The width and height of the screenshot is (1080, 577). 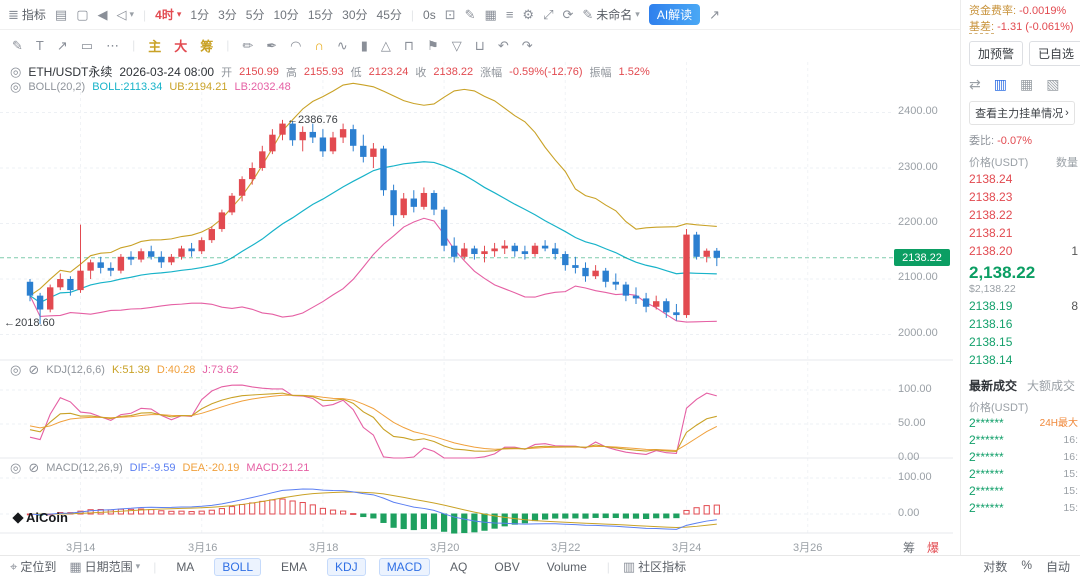 I want to click on macd-dif-value: DIF:-9.59, so click(x=152, y=467).